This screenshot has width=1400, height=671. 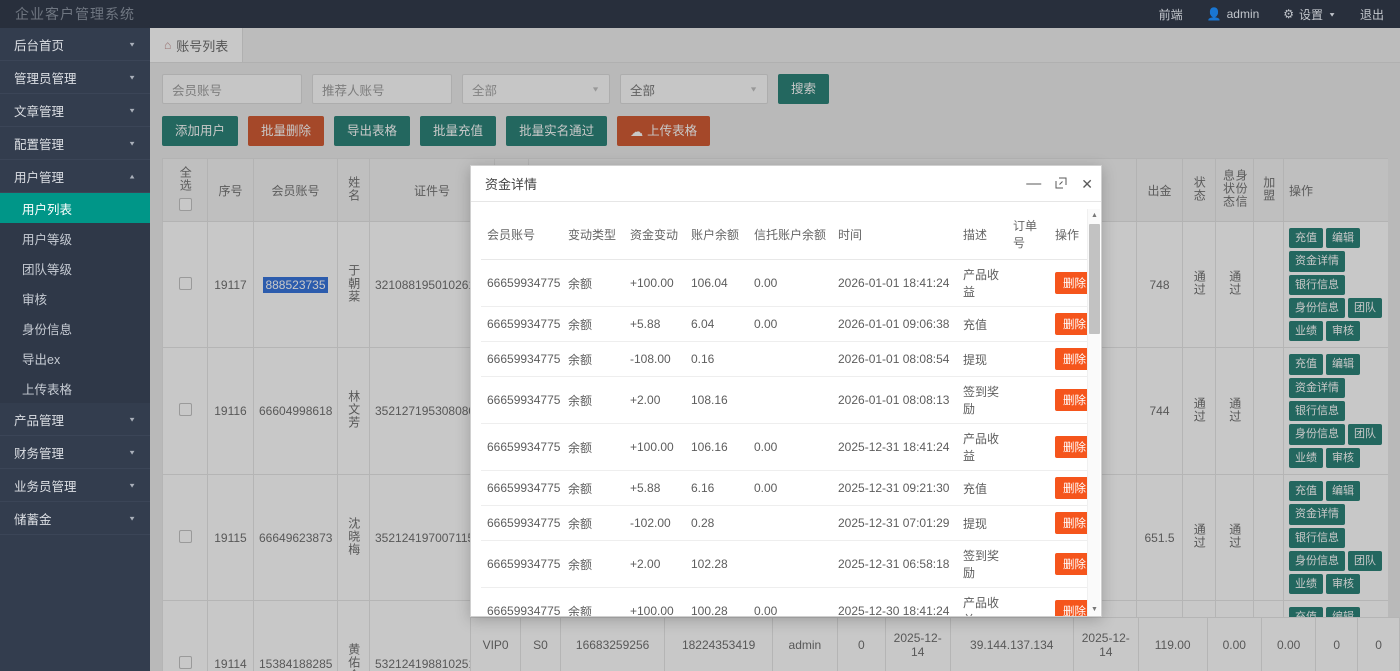 I want to click on sidebar-group-4: 用户管理 ▲, so click(x=75, y=176).